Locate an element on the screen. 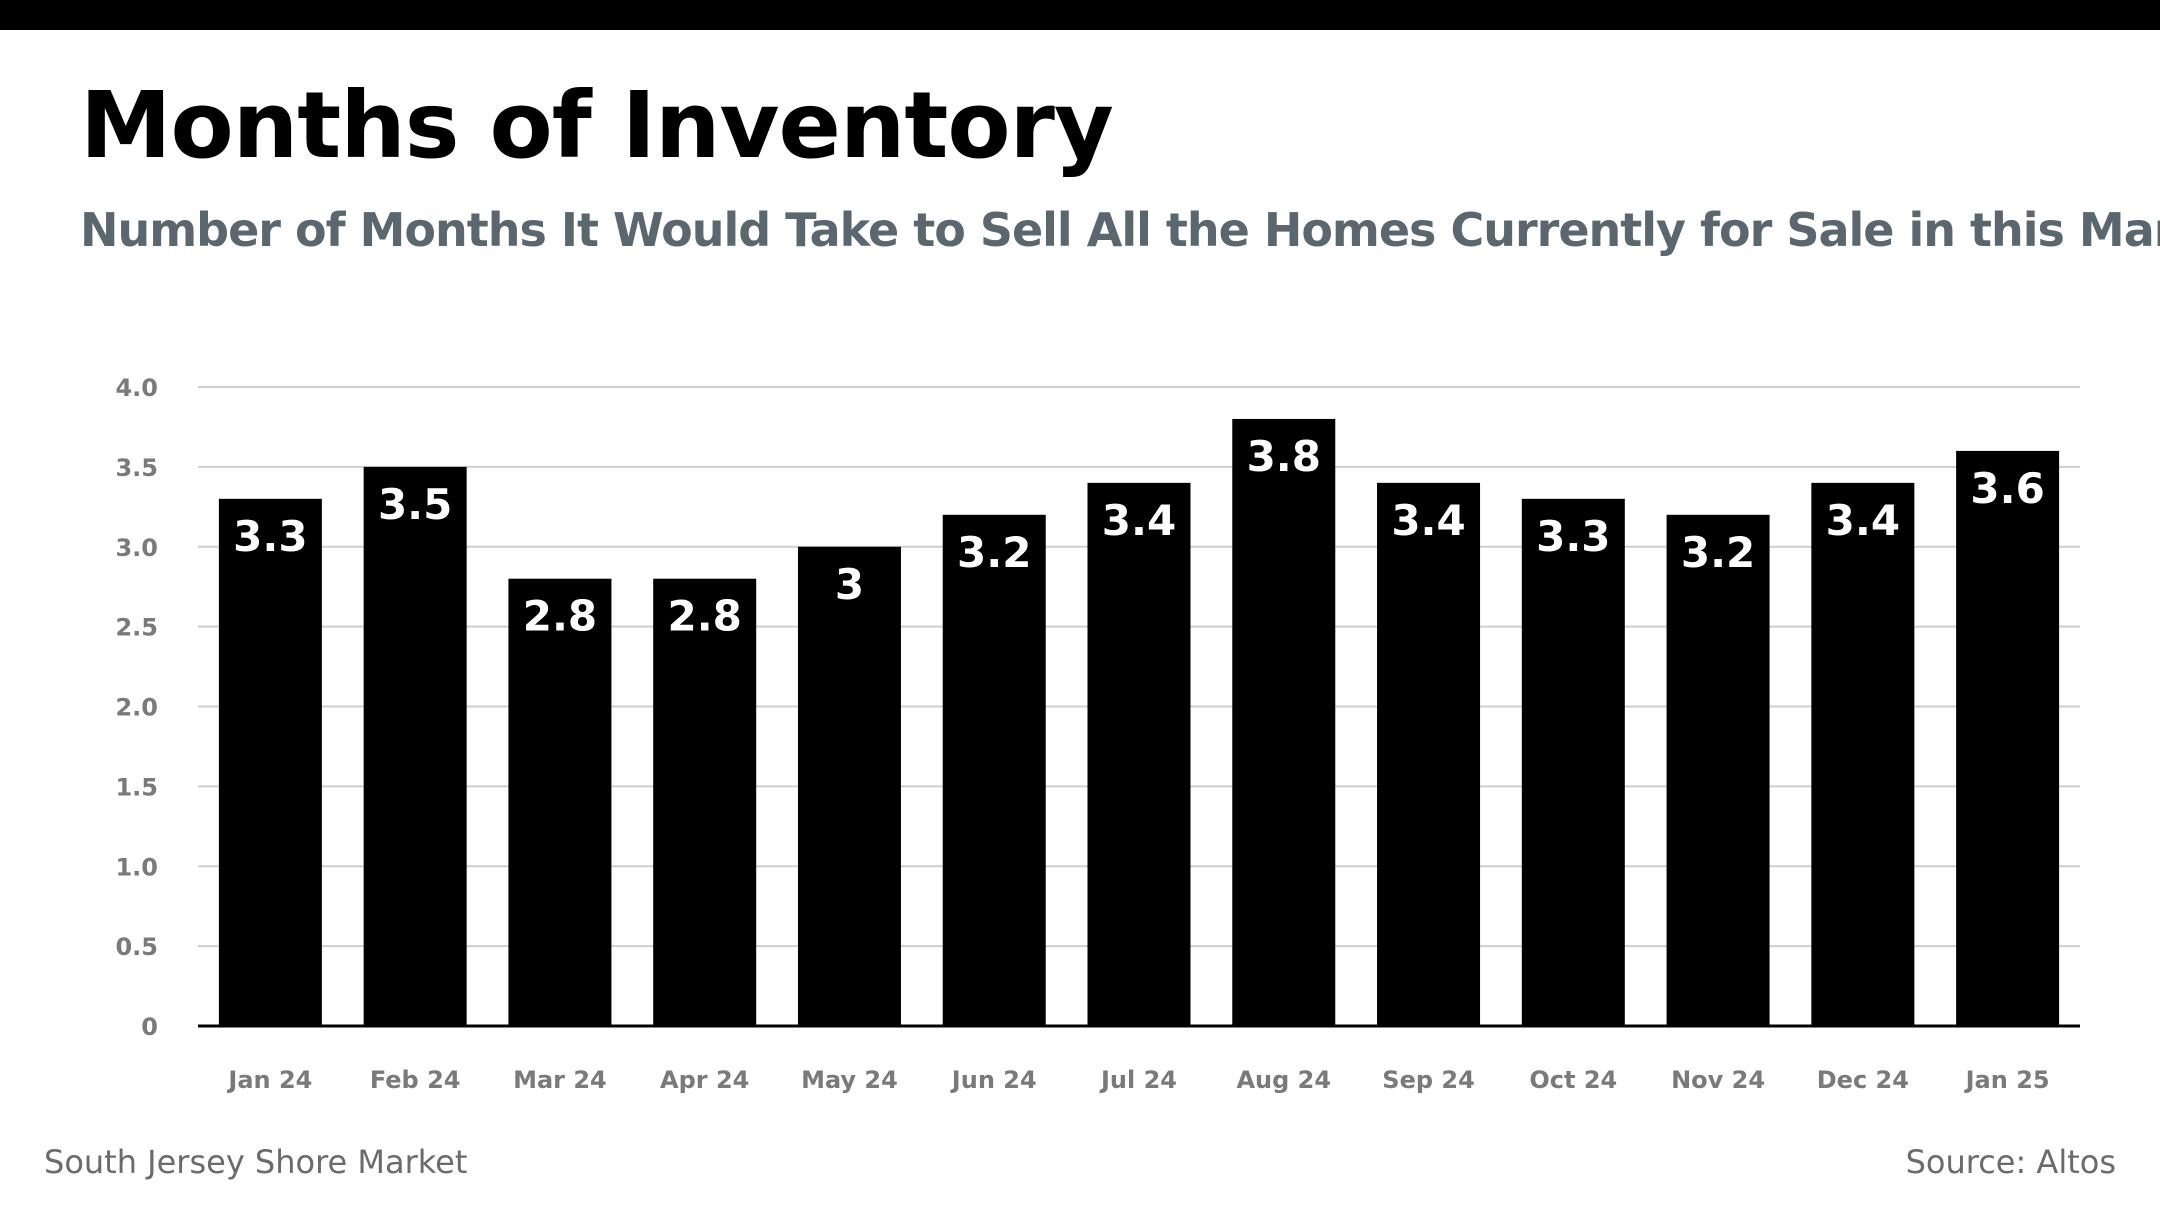  bar-data-label: 3.6 is located at coordinates (2007, 488).